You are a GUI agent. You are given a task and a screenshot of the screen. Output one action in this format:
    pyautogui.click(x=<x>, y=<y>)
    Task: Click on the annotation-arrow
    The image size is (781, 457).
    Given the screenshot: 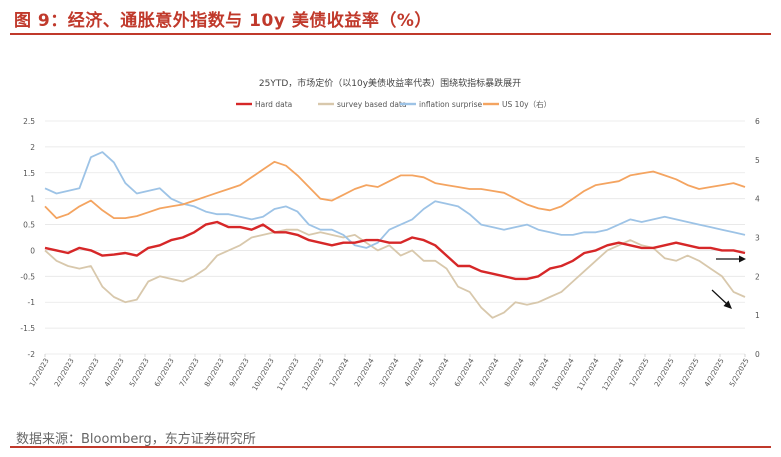 What is the action you would take?
    pyautogui.click(x=720, y=297)
    